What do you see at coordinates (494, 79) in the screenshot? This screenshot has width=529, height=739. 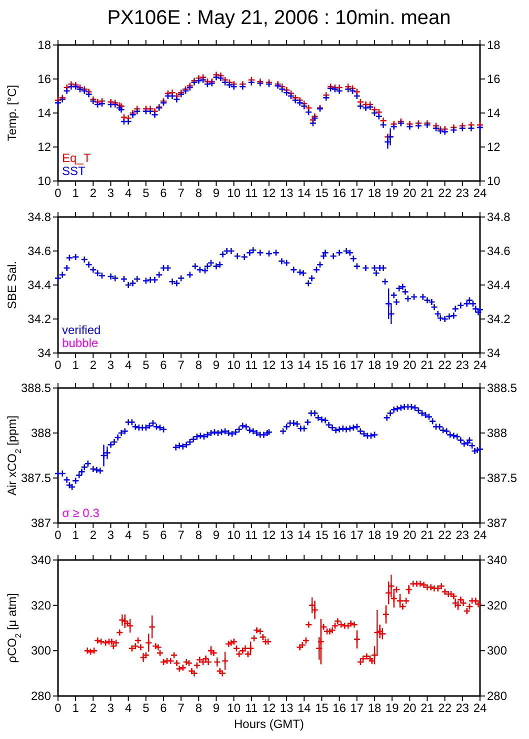 I see `y2-tick-label: 16` at bounding box center [494, 79].